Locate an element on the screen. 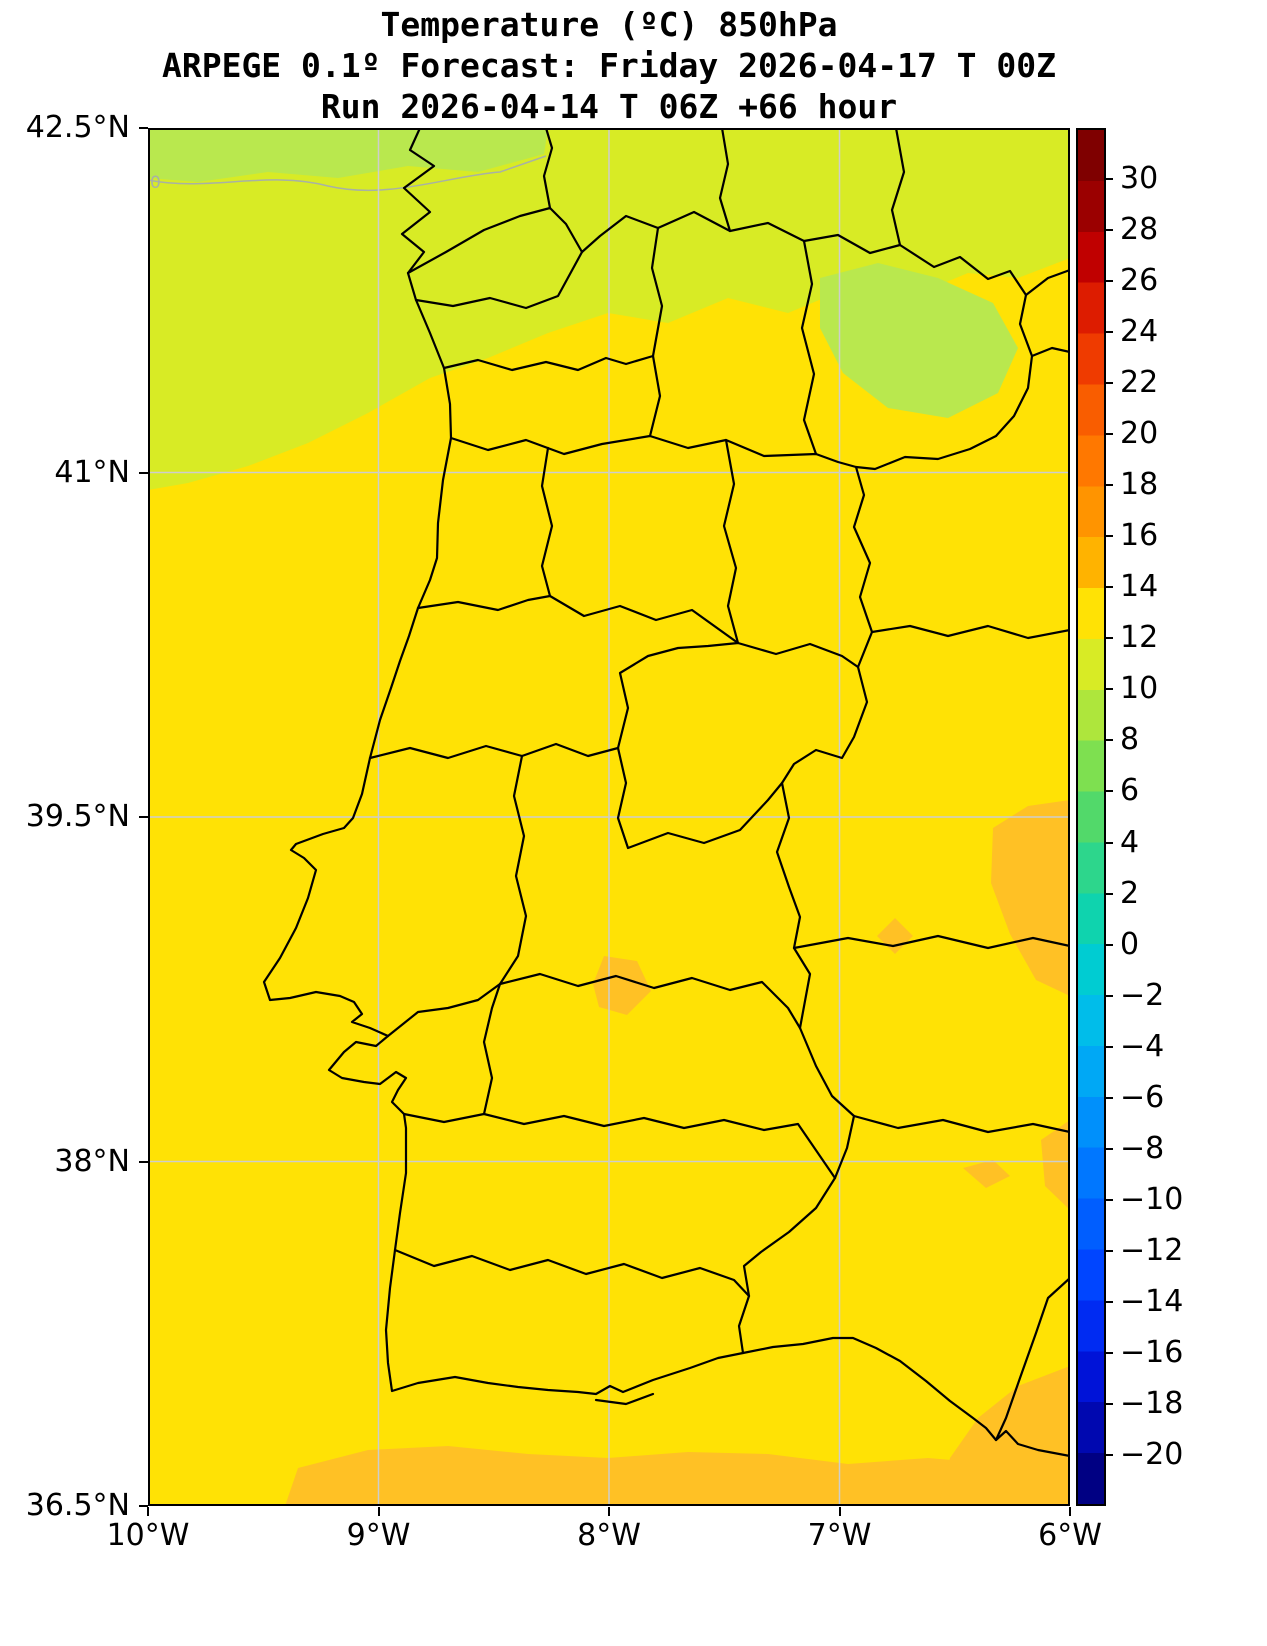 The image size is (1267, 1646). band-8-10-ne-patch is located at coordinates (919, 340).